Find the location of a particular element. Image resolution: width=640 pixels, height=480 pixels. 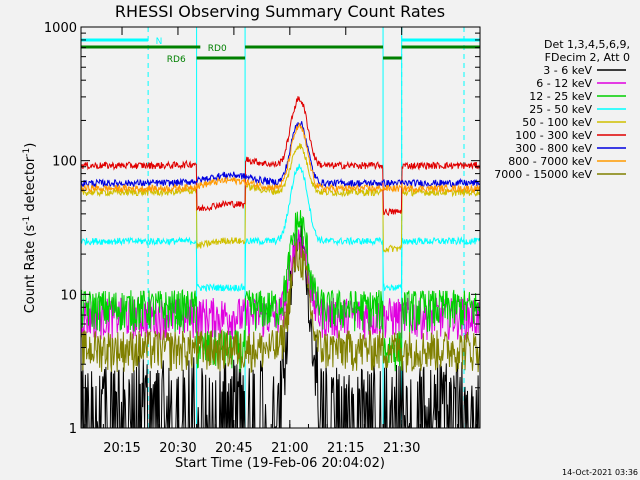

chart-title: RHESSI Observing Summary Count Rates is located at coordinates (280, 11).